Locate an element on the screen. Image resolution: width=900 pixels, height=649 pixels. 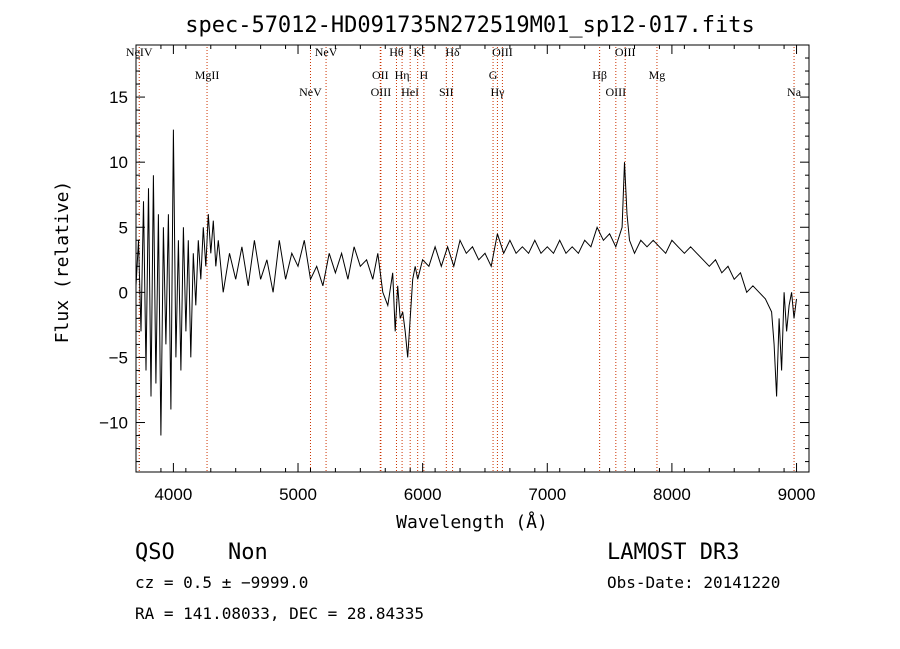
y-axis-label: Flux (relative) is located at coordinates (62, 262).